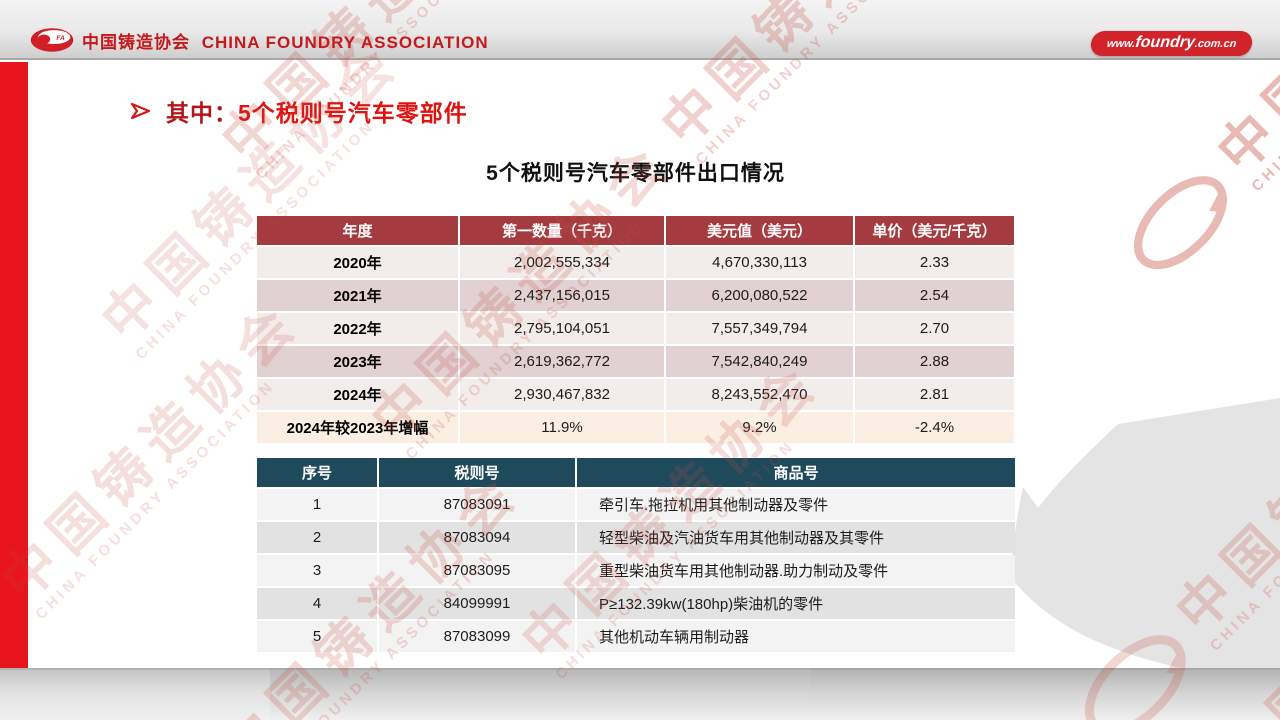 This screenshot has height=720, width=1280. What do you see at coordinates (136, 42) in the screenshot?
I see `association-name-cn: 中国铸造协会` at bounding box center [136, 42].